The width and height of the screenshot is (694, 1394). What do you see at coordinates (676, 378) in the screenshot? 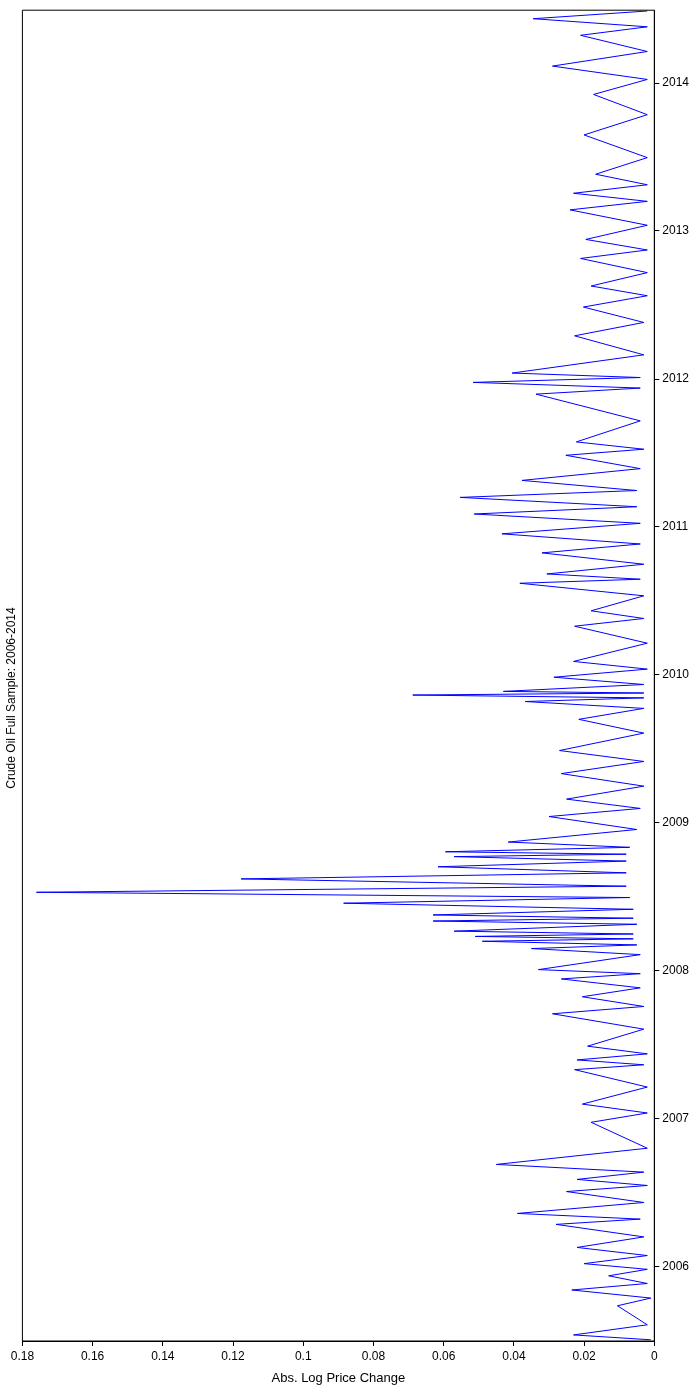
I see `y-tick-label: 2012` at bounding box center [676, 378].